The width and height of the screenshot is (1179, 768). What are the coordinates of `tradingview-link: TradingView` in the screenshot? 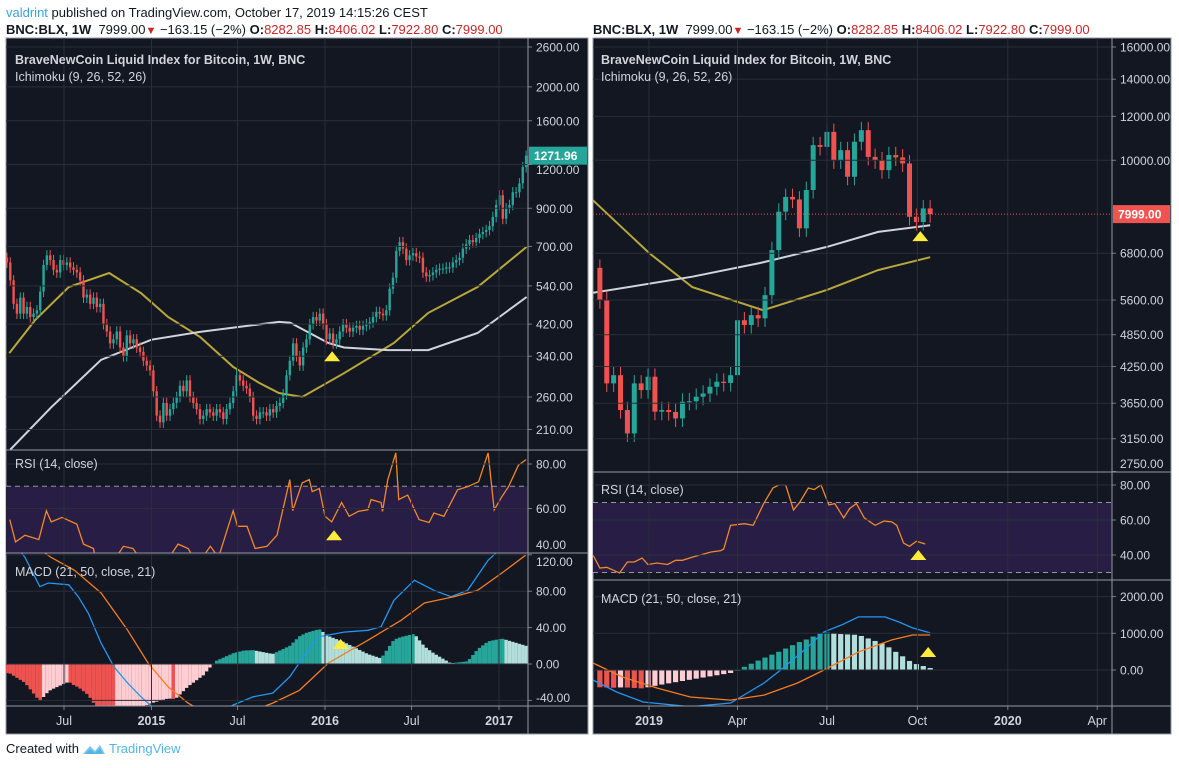 It's located at (144, 748).